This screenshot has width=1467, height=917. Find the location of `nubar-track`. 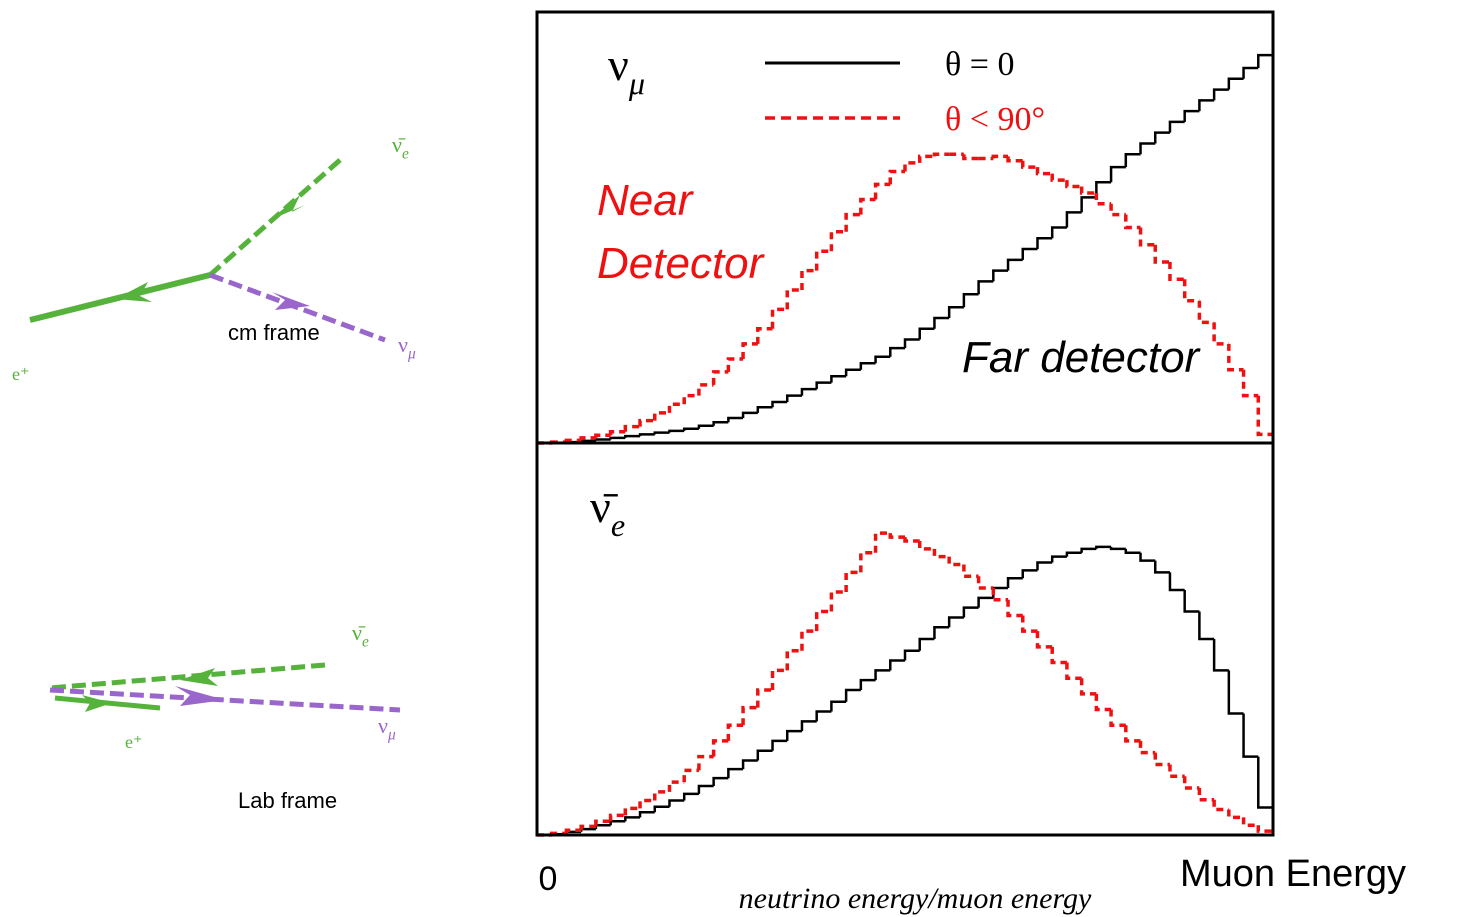

nubar-track is located at coordinates (187, 676).